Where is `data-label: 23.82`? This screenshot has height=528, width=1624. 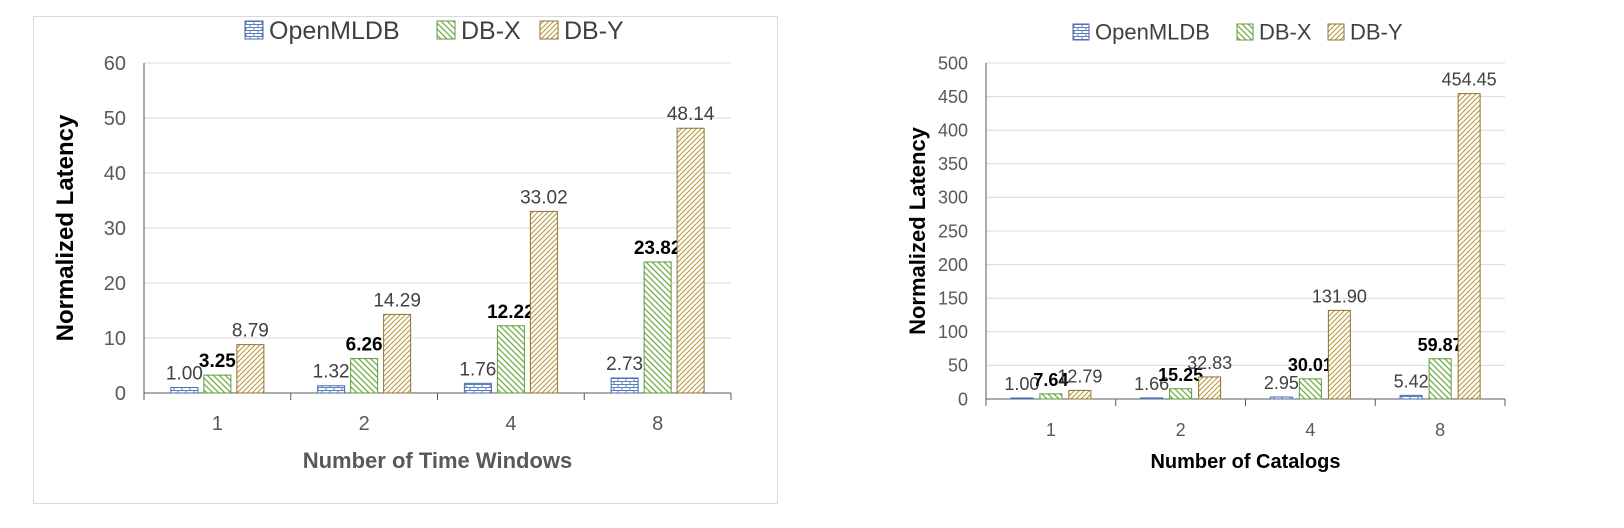
data-label: 23.82 is located at coordinates (658, 248).